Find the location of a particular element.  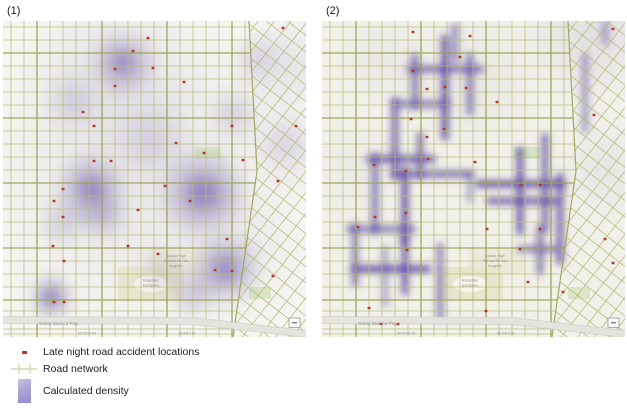

legend-label-accidents: Late night road accident locations is located at coordinates (121, 352).